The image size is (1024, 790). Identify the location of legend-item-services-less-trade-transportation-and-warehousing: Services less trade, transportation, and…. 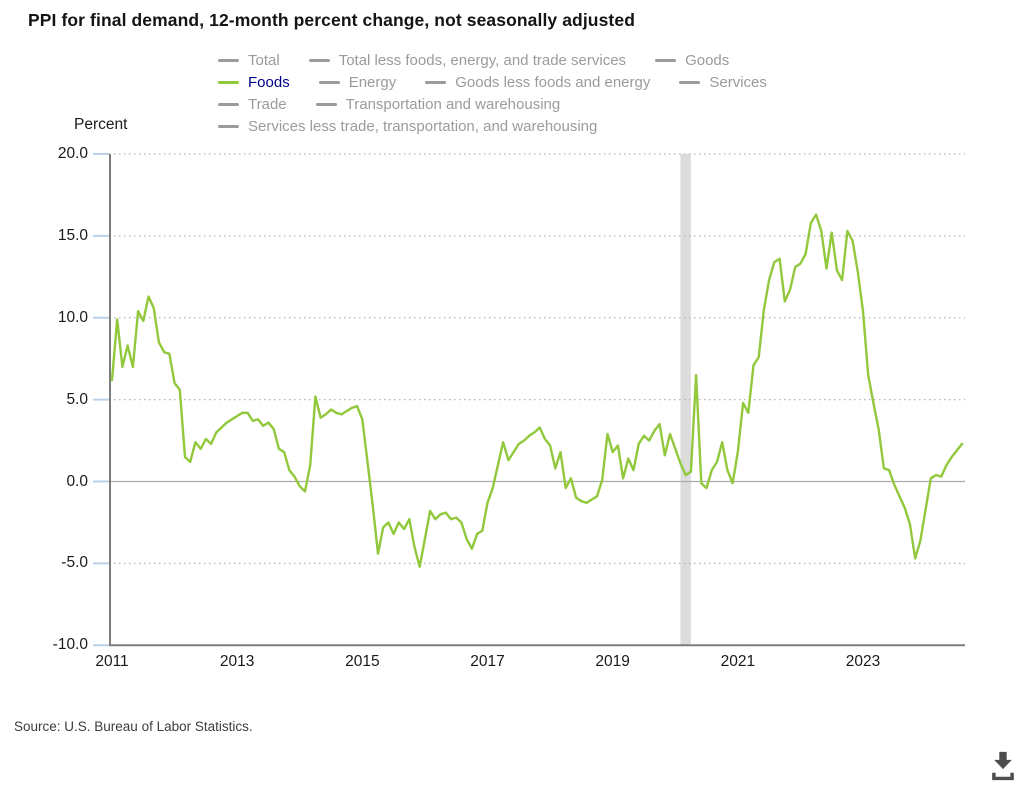
(407, 126).